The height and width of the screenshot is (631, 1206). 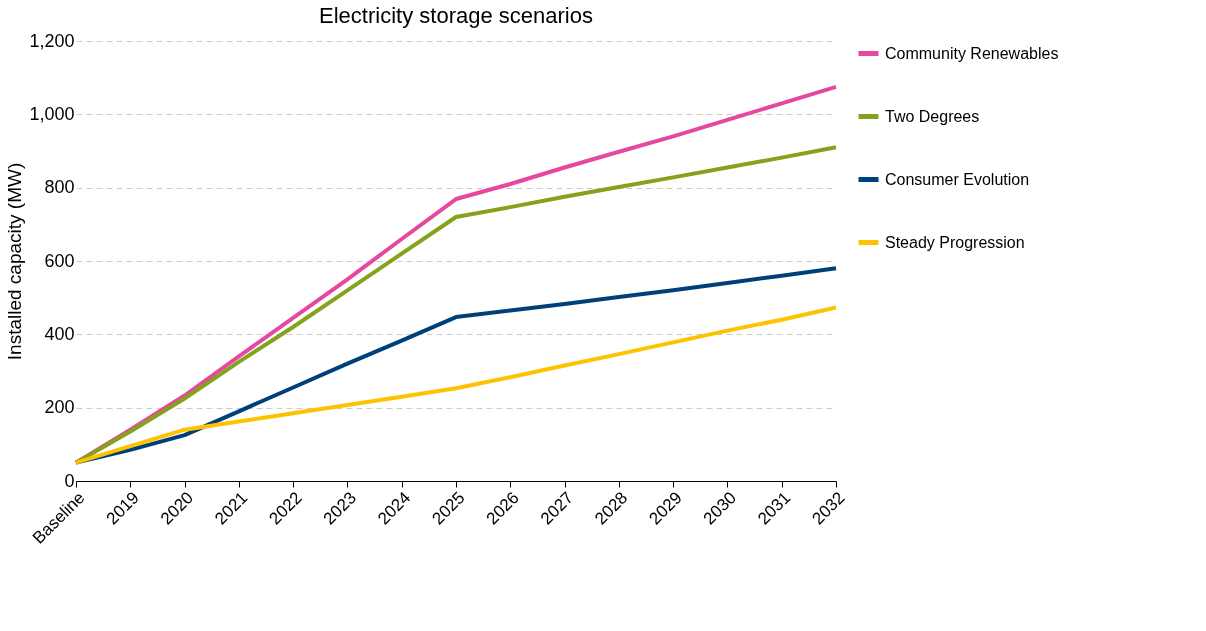 What do you see at coordinates (456, 15) in the screenshot?
I see `chart-title: Electricity storage scenarios` at bounding box center [456, 15].